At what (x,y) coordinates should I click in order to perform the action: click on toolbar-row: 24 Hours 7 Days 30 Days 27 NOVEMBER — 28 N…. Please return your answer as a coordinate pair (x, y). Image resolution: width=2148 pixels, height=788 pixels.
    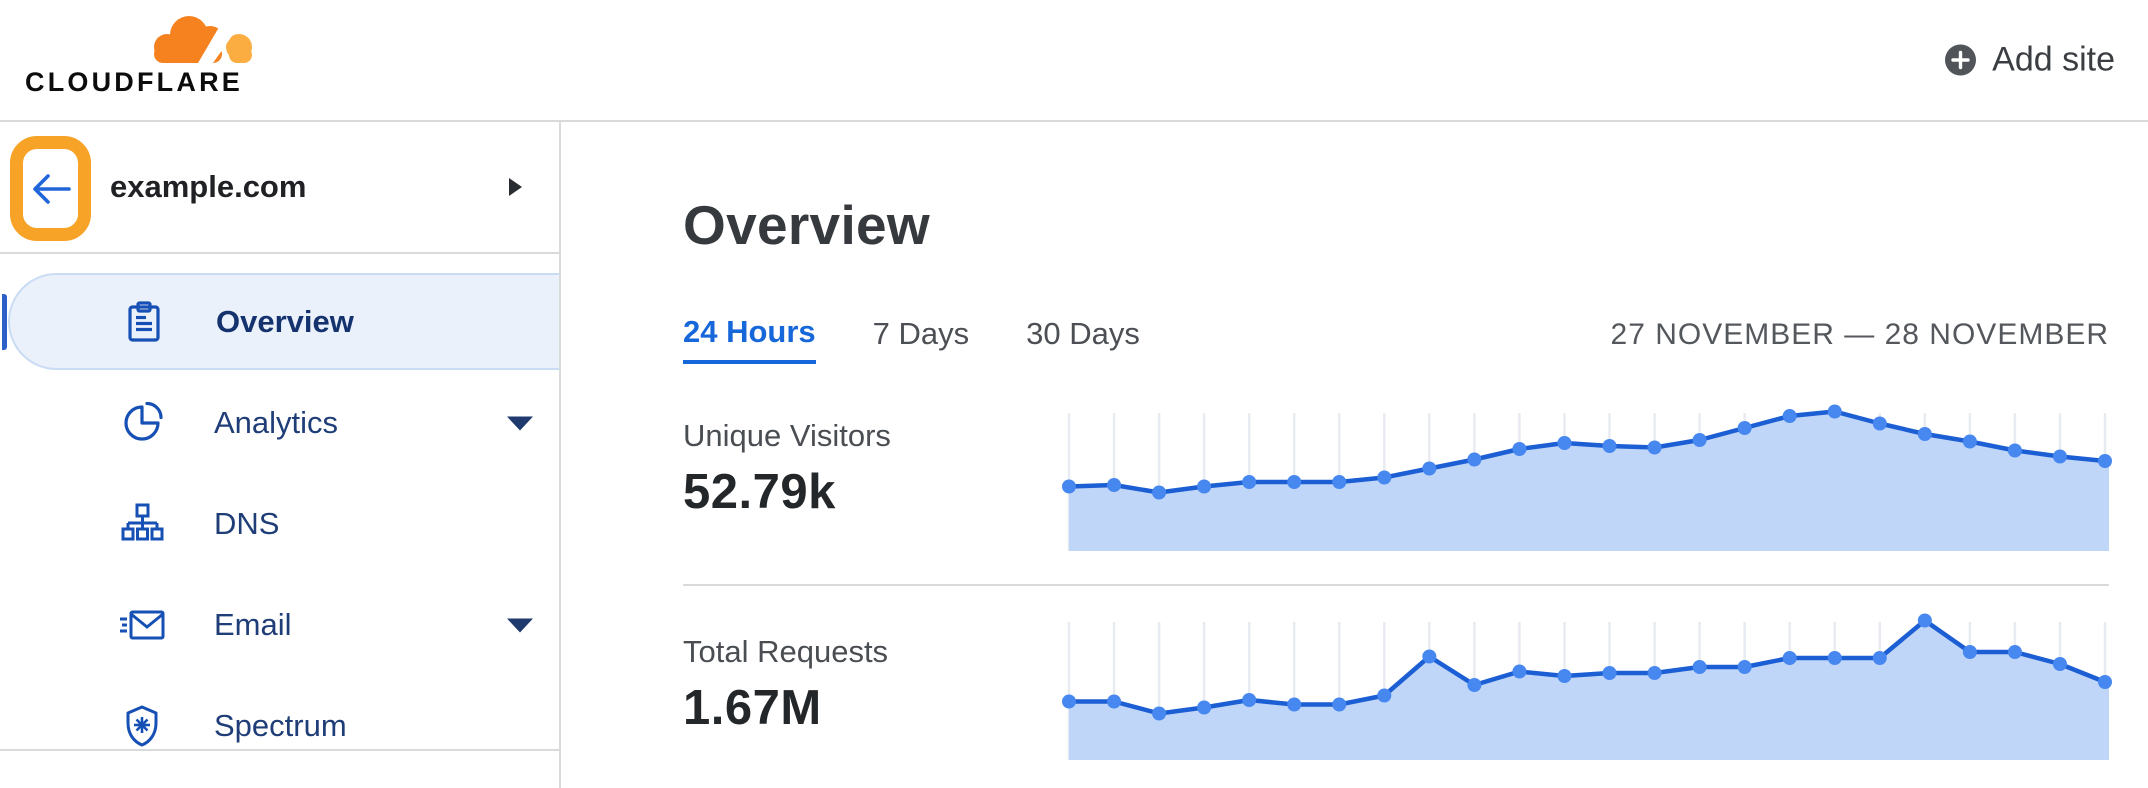
    Looking at the image, I should click on (1396, 339).